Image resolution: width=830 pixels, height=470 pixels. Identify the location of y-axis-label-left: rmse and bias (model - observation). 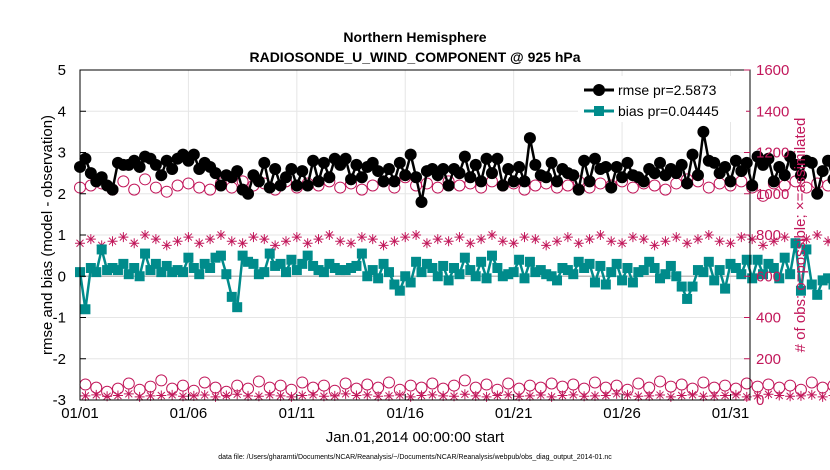
(47, 235).